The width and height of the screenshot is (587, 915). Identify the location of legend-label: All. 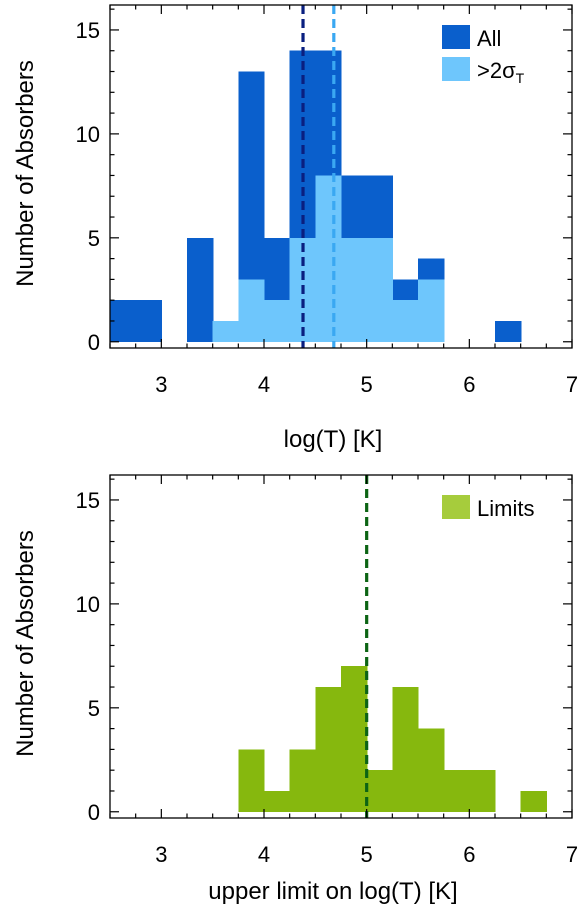
(489, 38).